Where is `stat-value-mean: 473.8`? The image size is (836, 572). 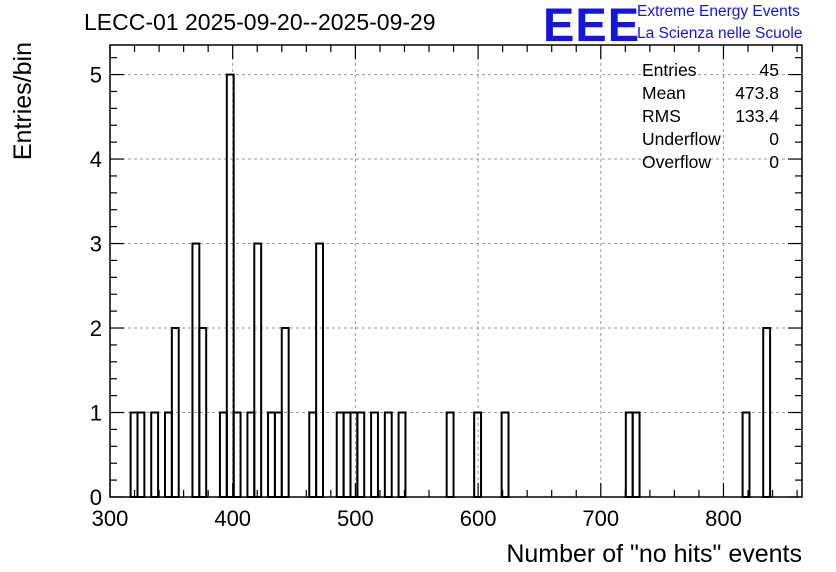 stat-value-mean: 473.8 is located at coordinates (757, 93).